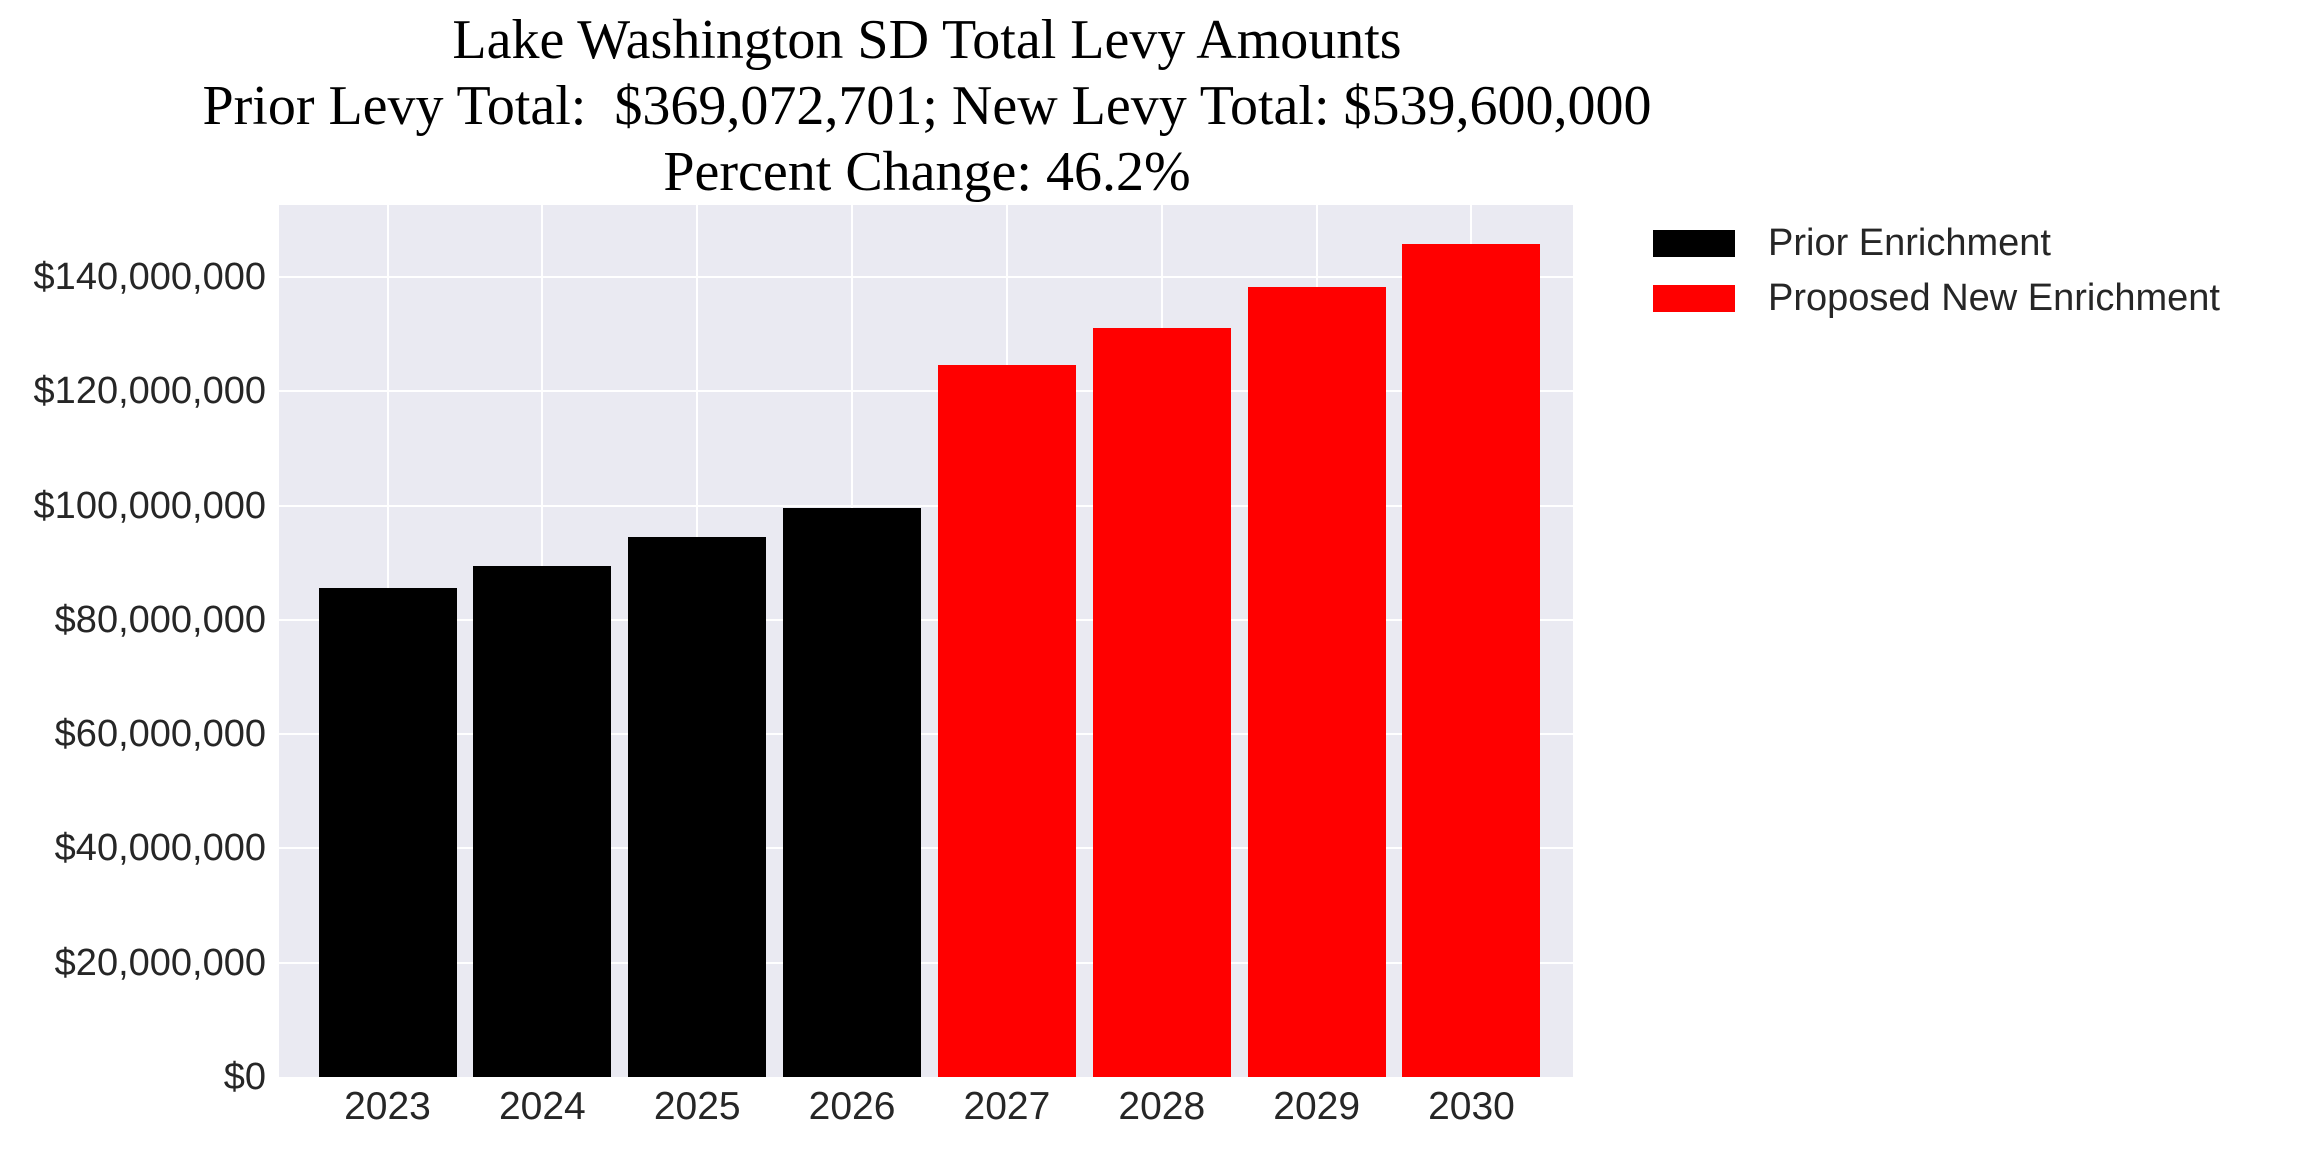  I want to click on y-tick-label: $0, so click(244, 1077).